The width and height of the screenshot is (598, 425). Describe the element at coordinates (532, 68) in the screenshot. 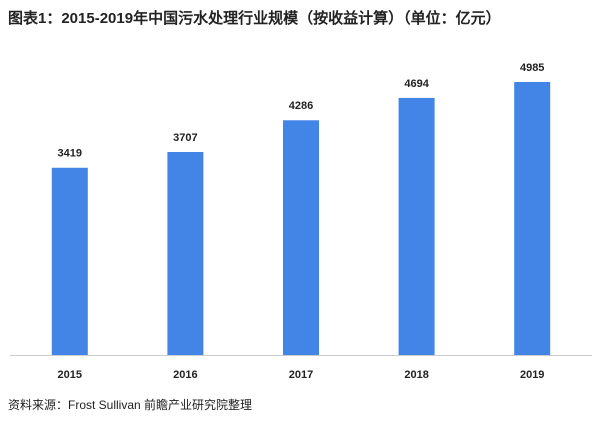

I see `value-label: 4985` at that location.